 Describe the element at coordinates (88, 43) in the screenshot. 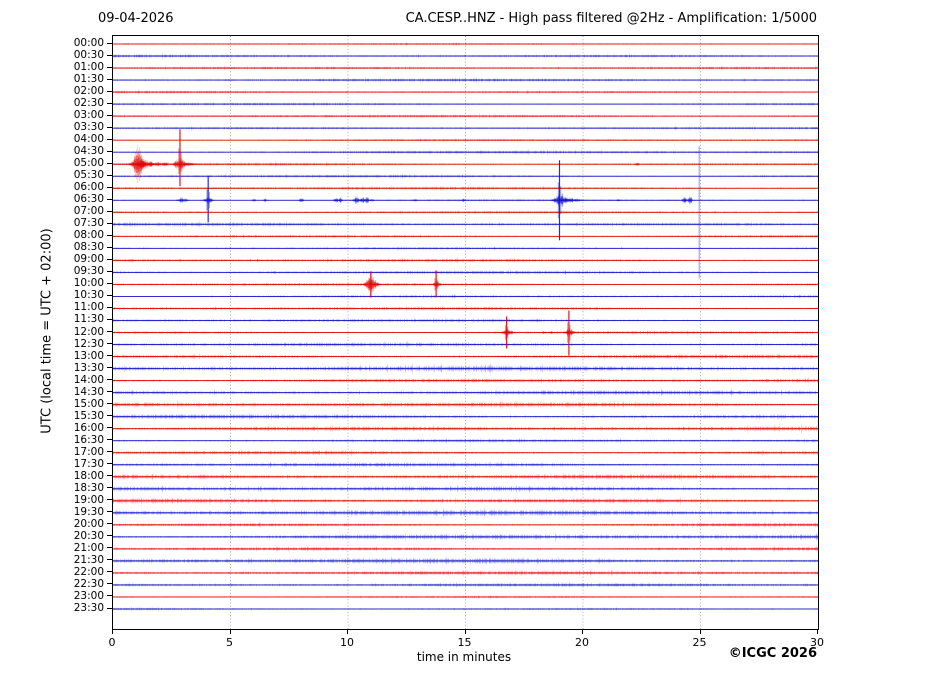

I see `y-tick-label: 00:00` at that location.